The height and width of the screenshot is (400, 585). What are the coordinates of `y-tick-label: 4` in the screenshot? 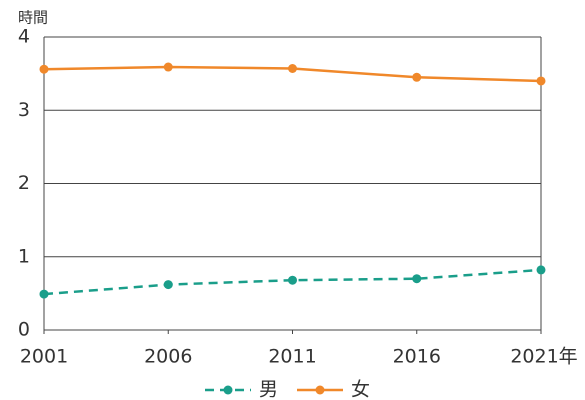 It's located at (24, 37).